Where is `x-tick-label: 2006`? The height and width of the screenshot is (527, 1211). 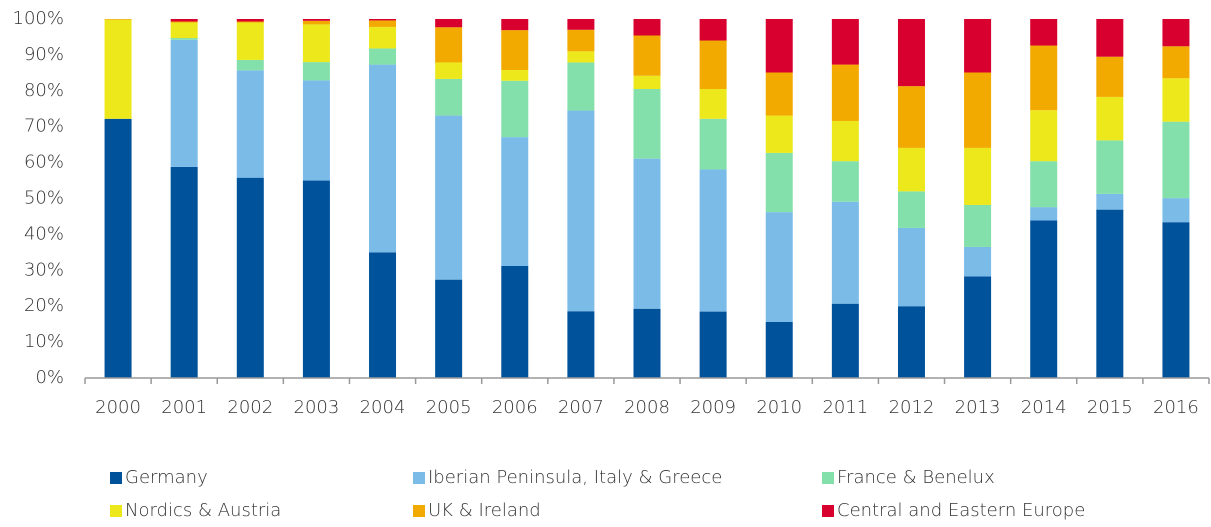 x-tick-label: 2006 is located at coordinates (515, 407).